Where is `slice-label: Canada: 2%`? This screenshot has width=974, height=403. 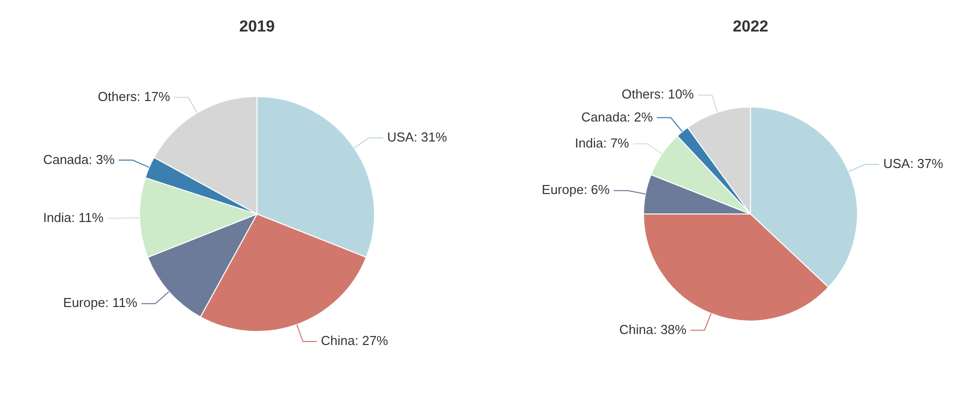
slice-label: Canada: 2% is located at coordinates (617, 116).